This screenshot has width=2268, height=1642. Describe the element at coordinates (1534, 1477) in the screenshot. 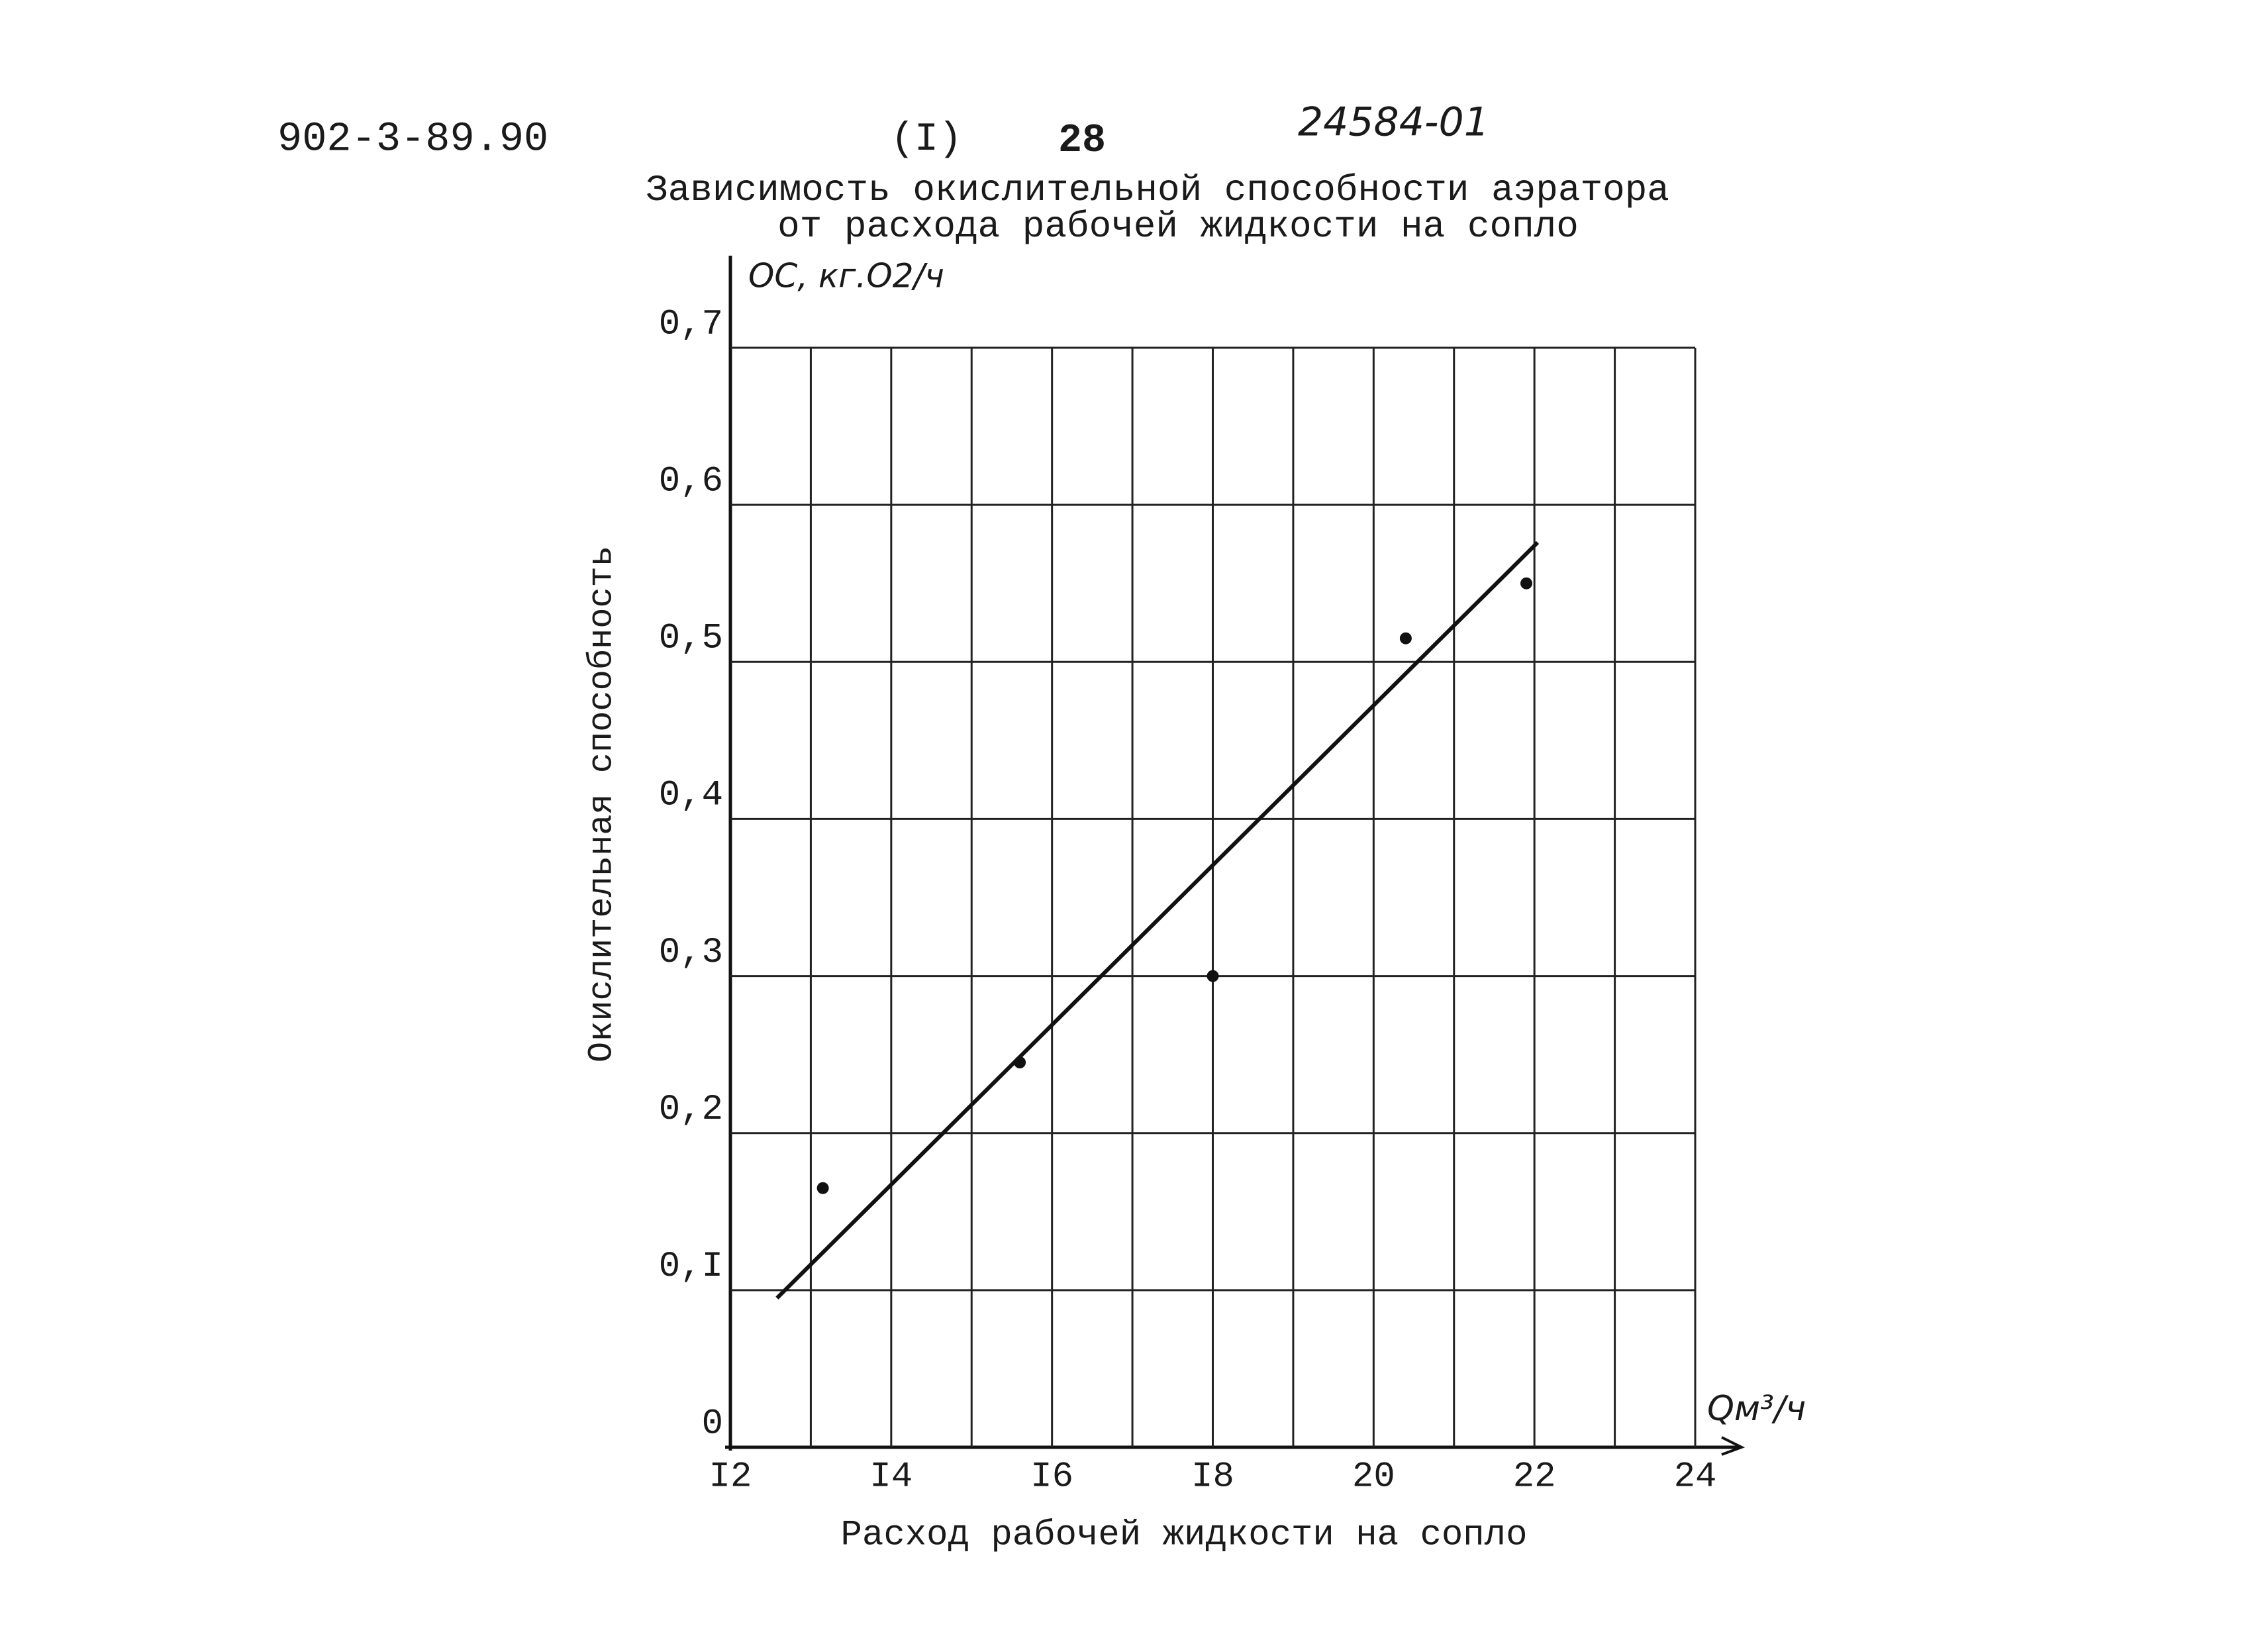

I see `x-tick-label: 22` at that location.